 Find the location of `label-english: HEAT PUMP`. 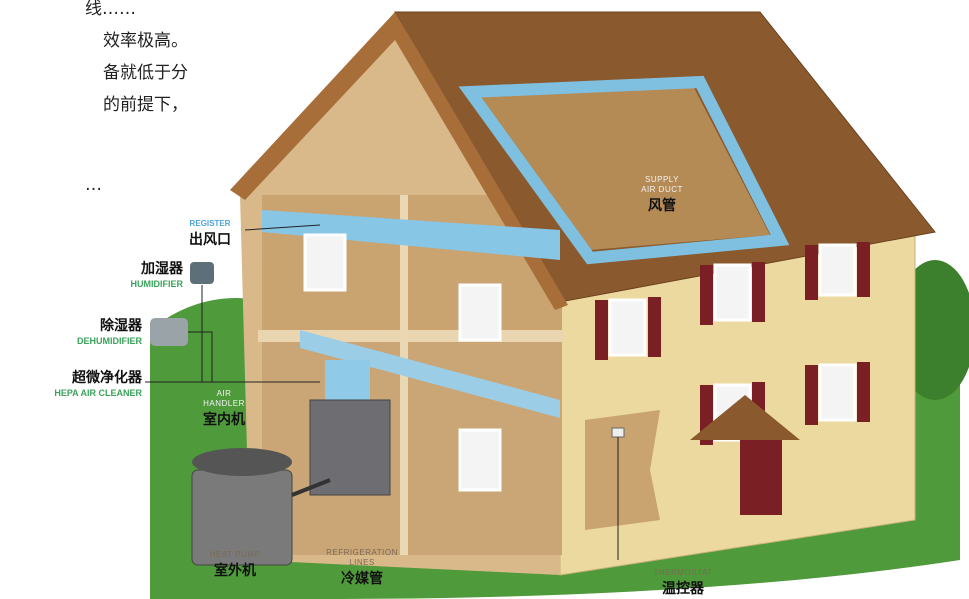

label-english: HEAT PUMP is located at coordinates (235, 554).